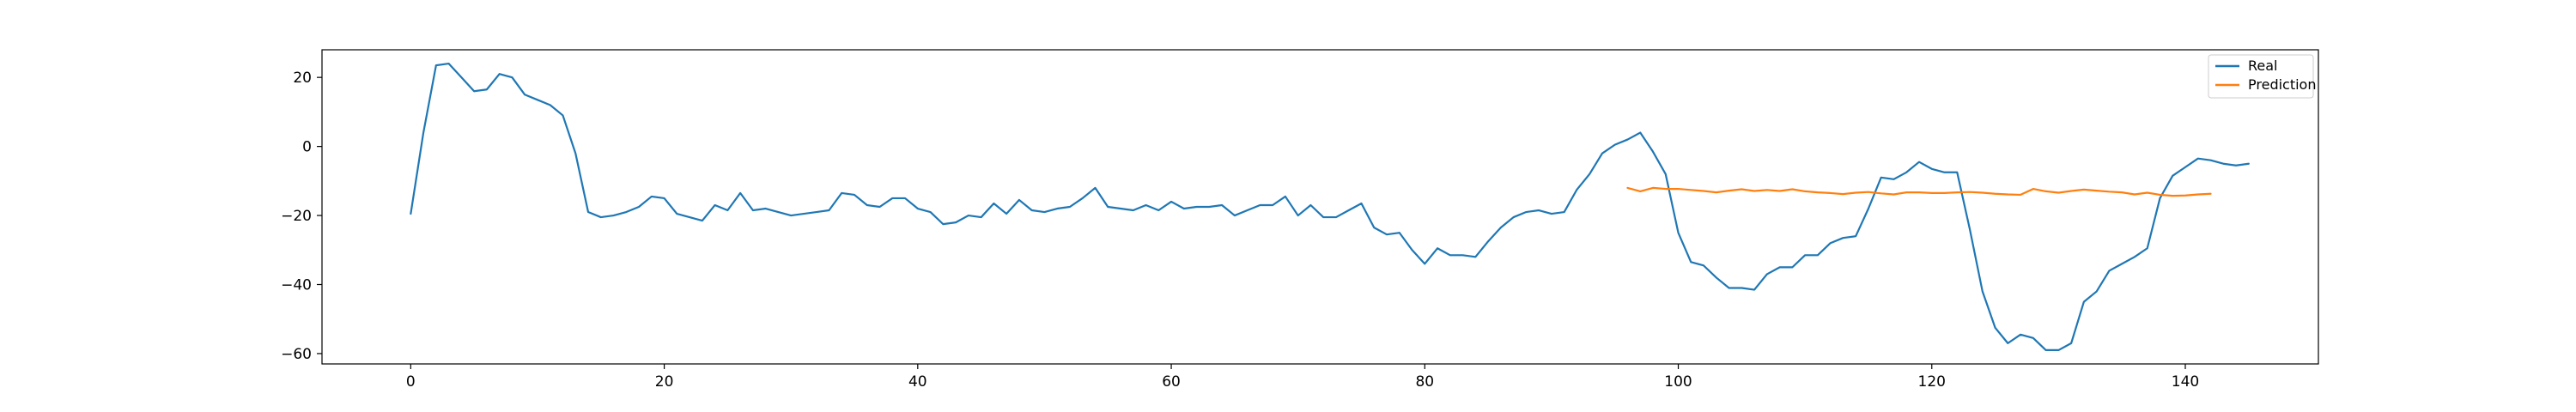 Image resolution: width=2576 pixels, height=412 pixels. What do you see at coordinates (918, 382) in the screenshot?
I see `x-tick-label: 40` at bounding box center [918, 382].